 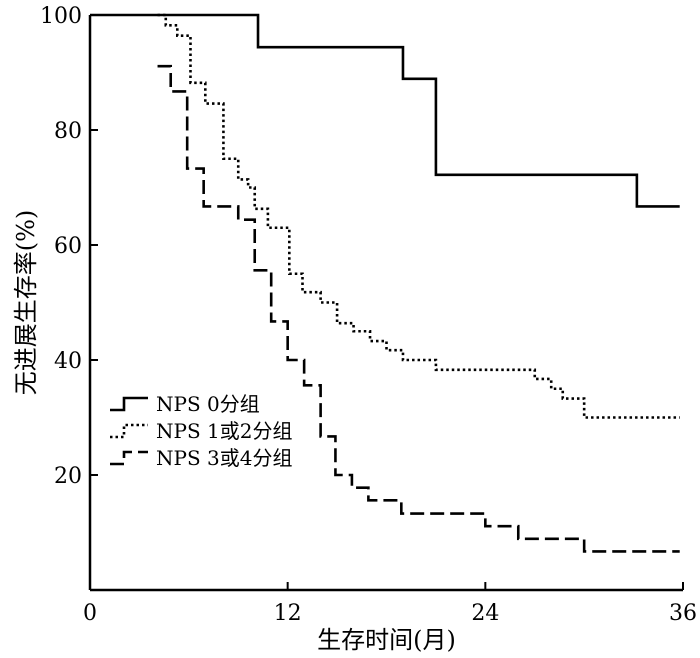 What do you see at coordinates (68, 361) in the screenshot?
I see `y-tick-label: 40` at bounding box center [68, 361].